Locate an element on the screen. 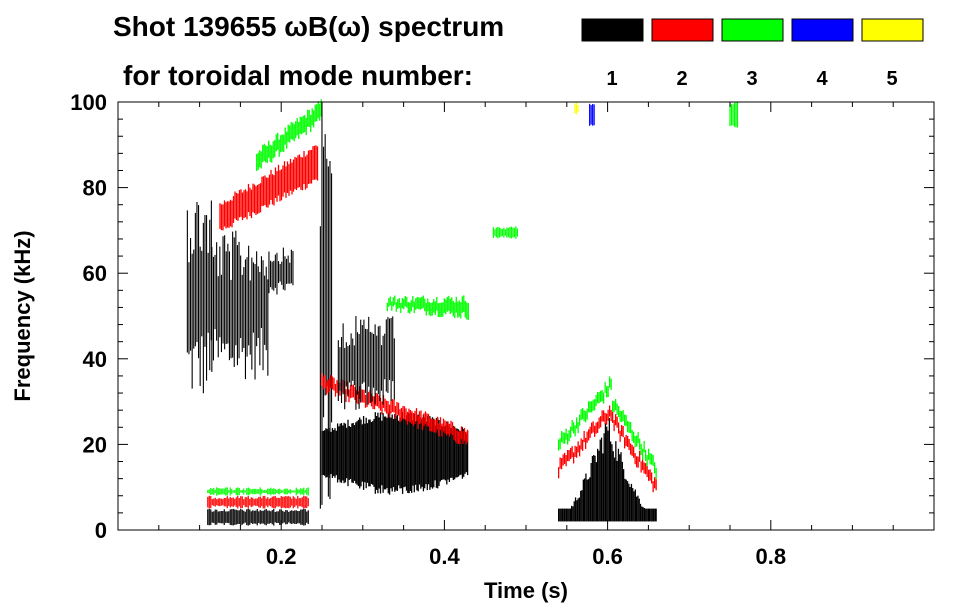 Image resolution: width=963 pixels, height=615 pixels. chart-title-line2: for toroidal mode number: is located at coordinates (298, 75).